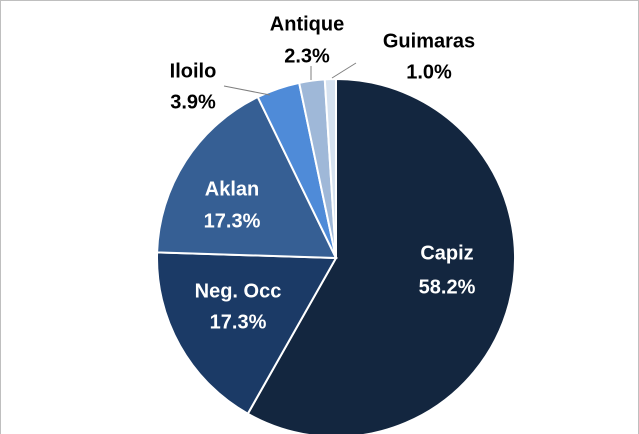  Describe the element at coordinates (446, 253) in the screenshot. I see `slice-name: Capiz` at that location.